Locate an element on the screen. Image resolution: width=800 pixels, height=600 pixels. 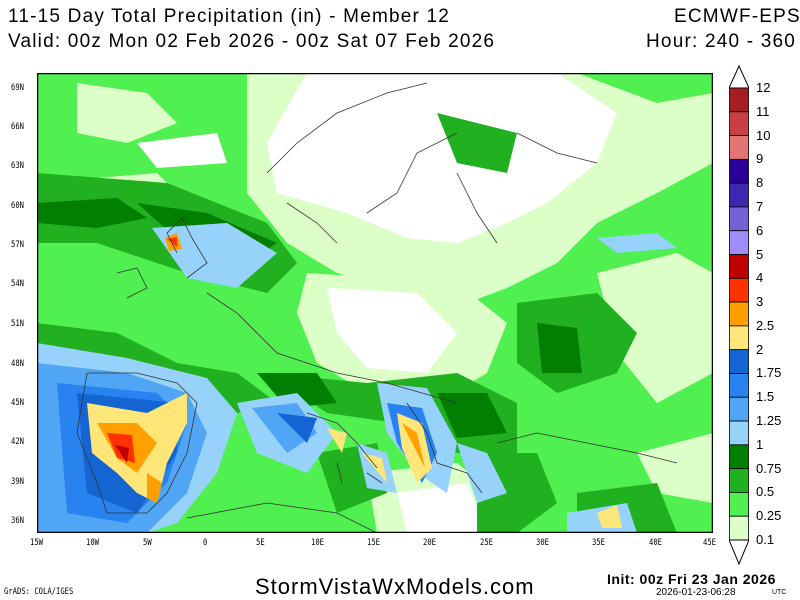
colorbar-label: 10 is located at coordinates (763, 135).